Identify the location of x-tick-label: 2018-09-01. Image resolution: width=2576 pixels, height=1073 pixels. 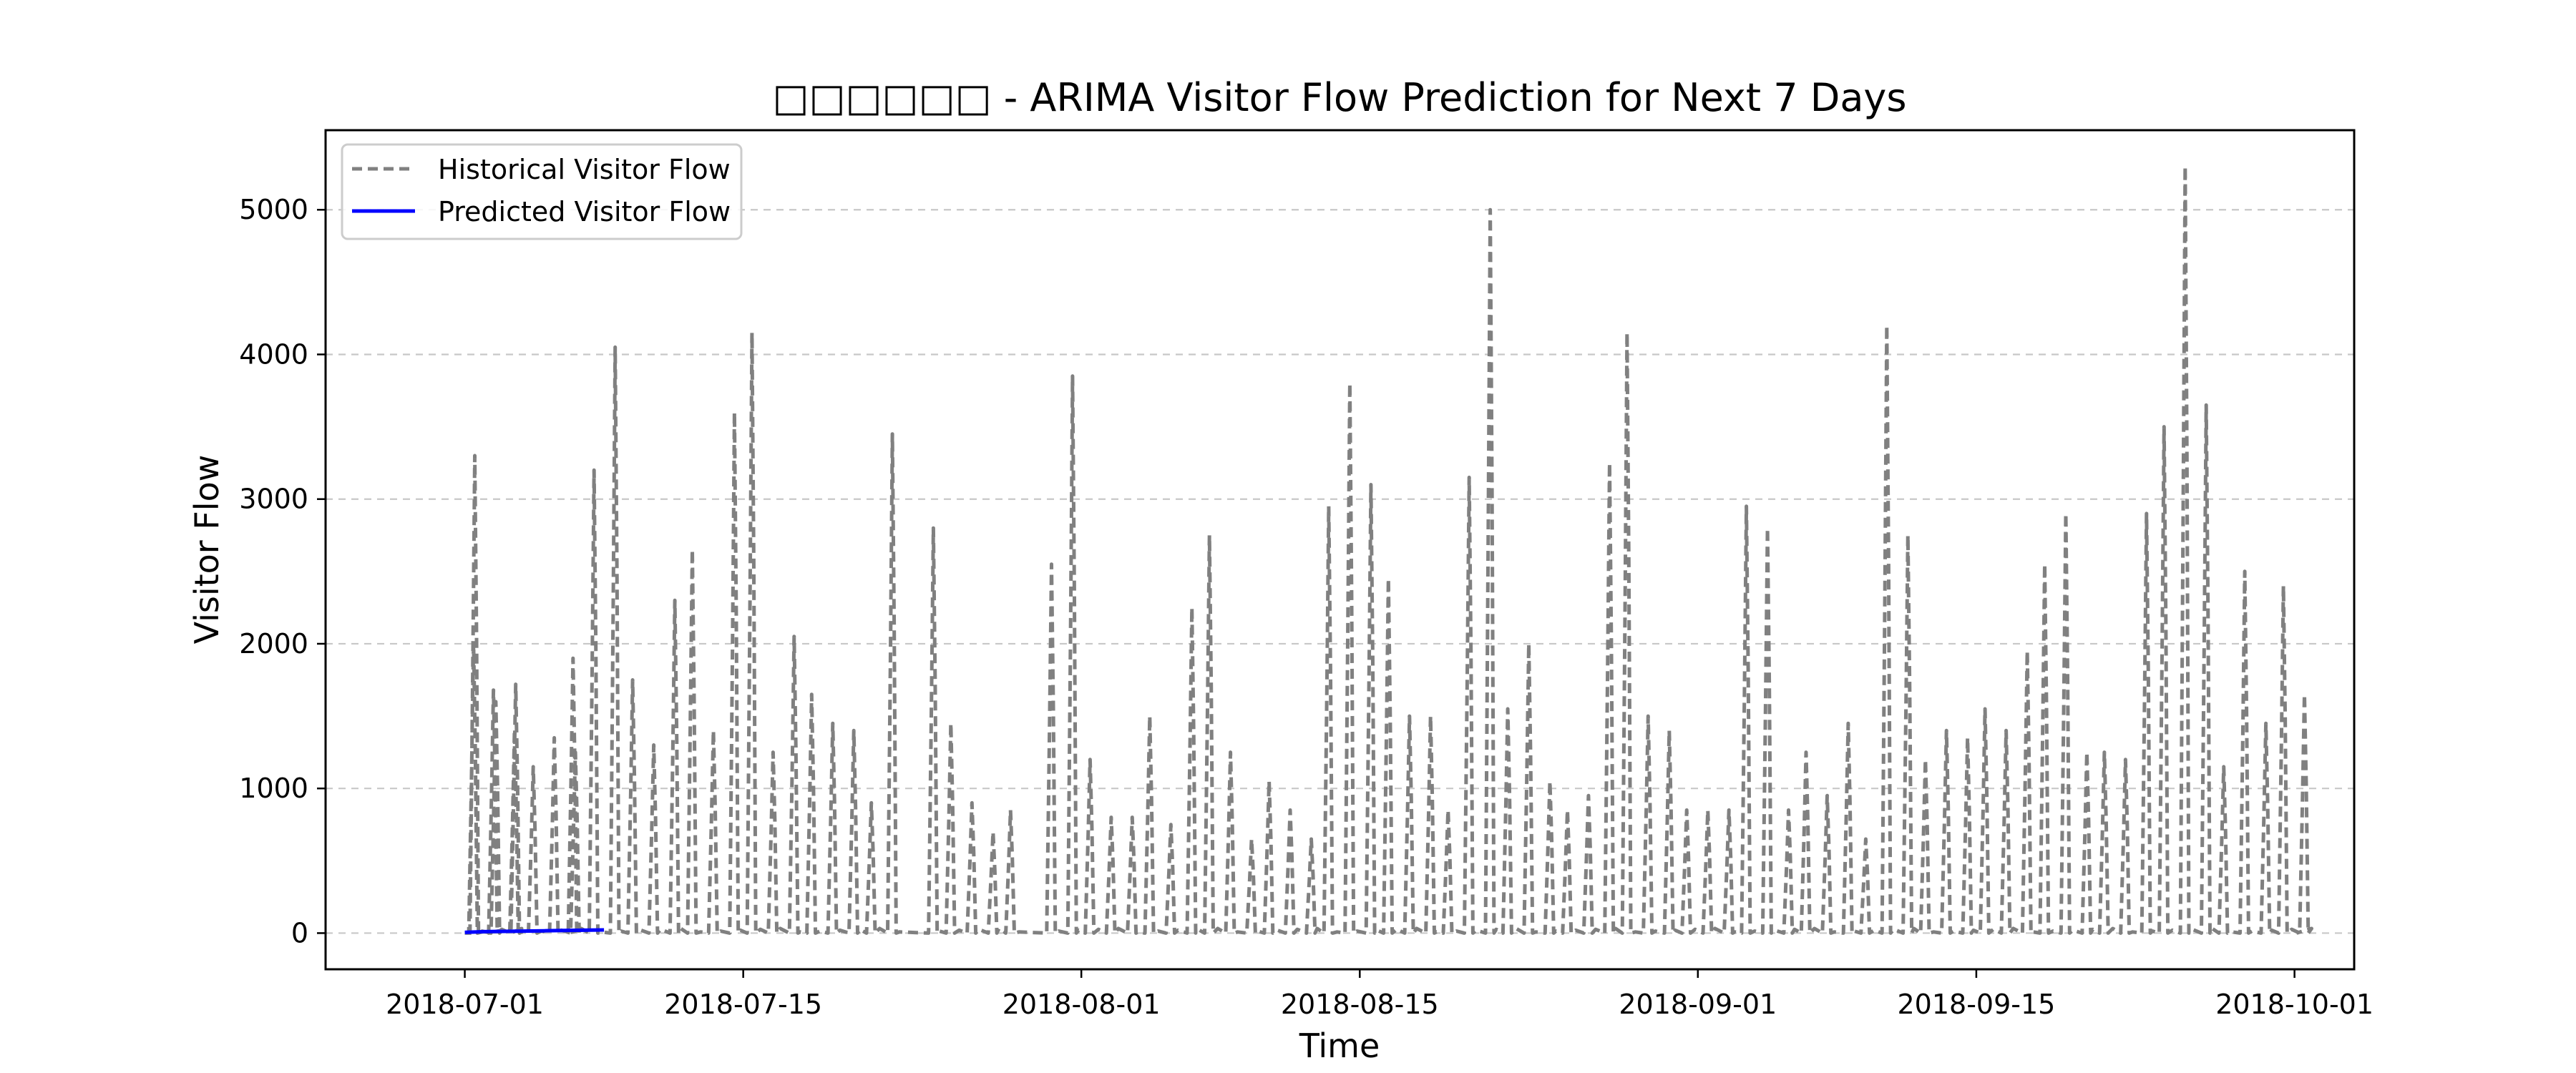
(1698, 1004).